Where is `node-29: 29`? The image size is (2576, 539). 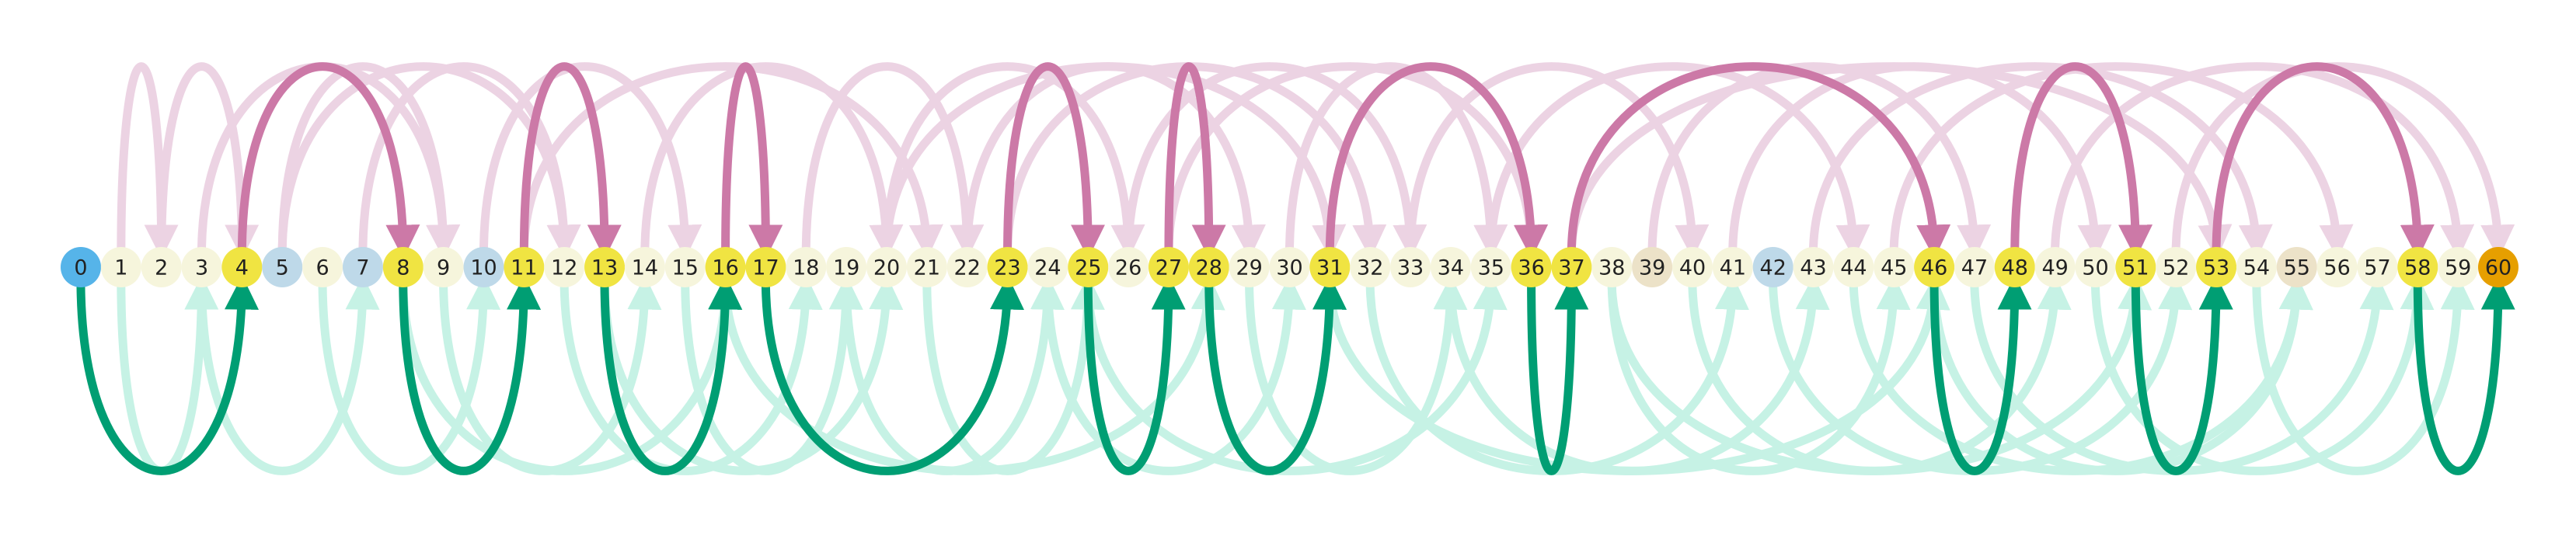
node-29: 29 is located at coordinates (1249, 267).